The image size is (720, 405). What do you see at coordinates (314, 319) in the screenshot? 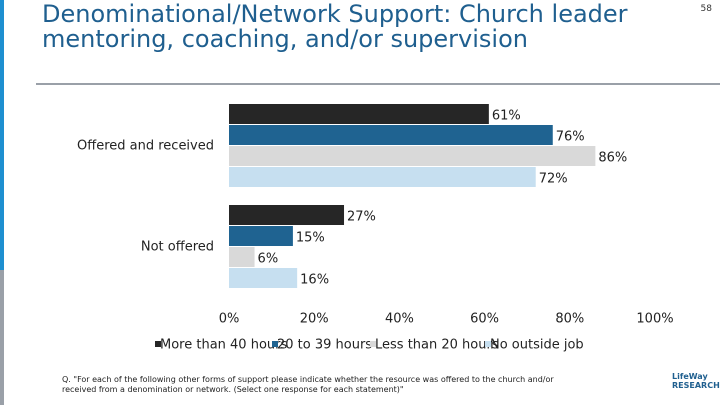
I see `x-tick-label: 20%` at bounding box center [314, 319].